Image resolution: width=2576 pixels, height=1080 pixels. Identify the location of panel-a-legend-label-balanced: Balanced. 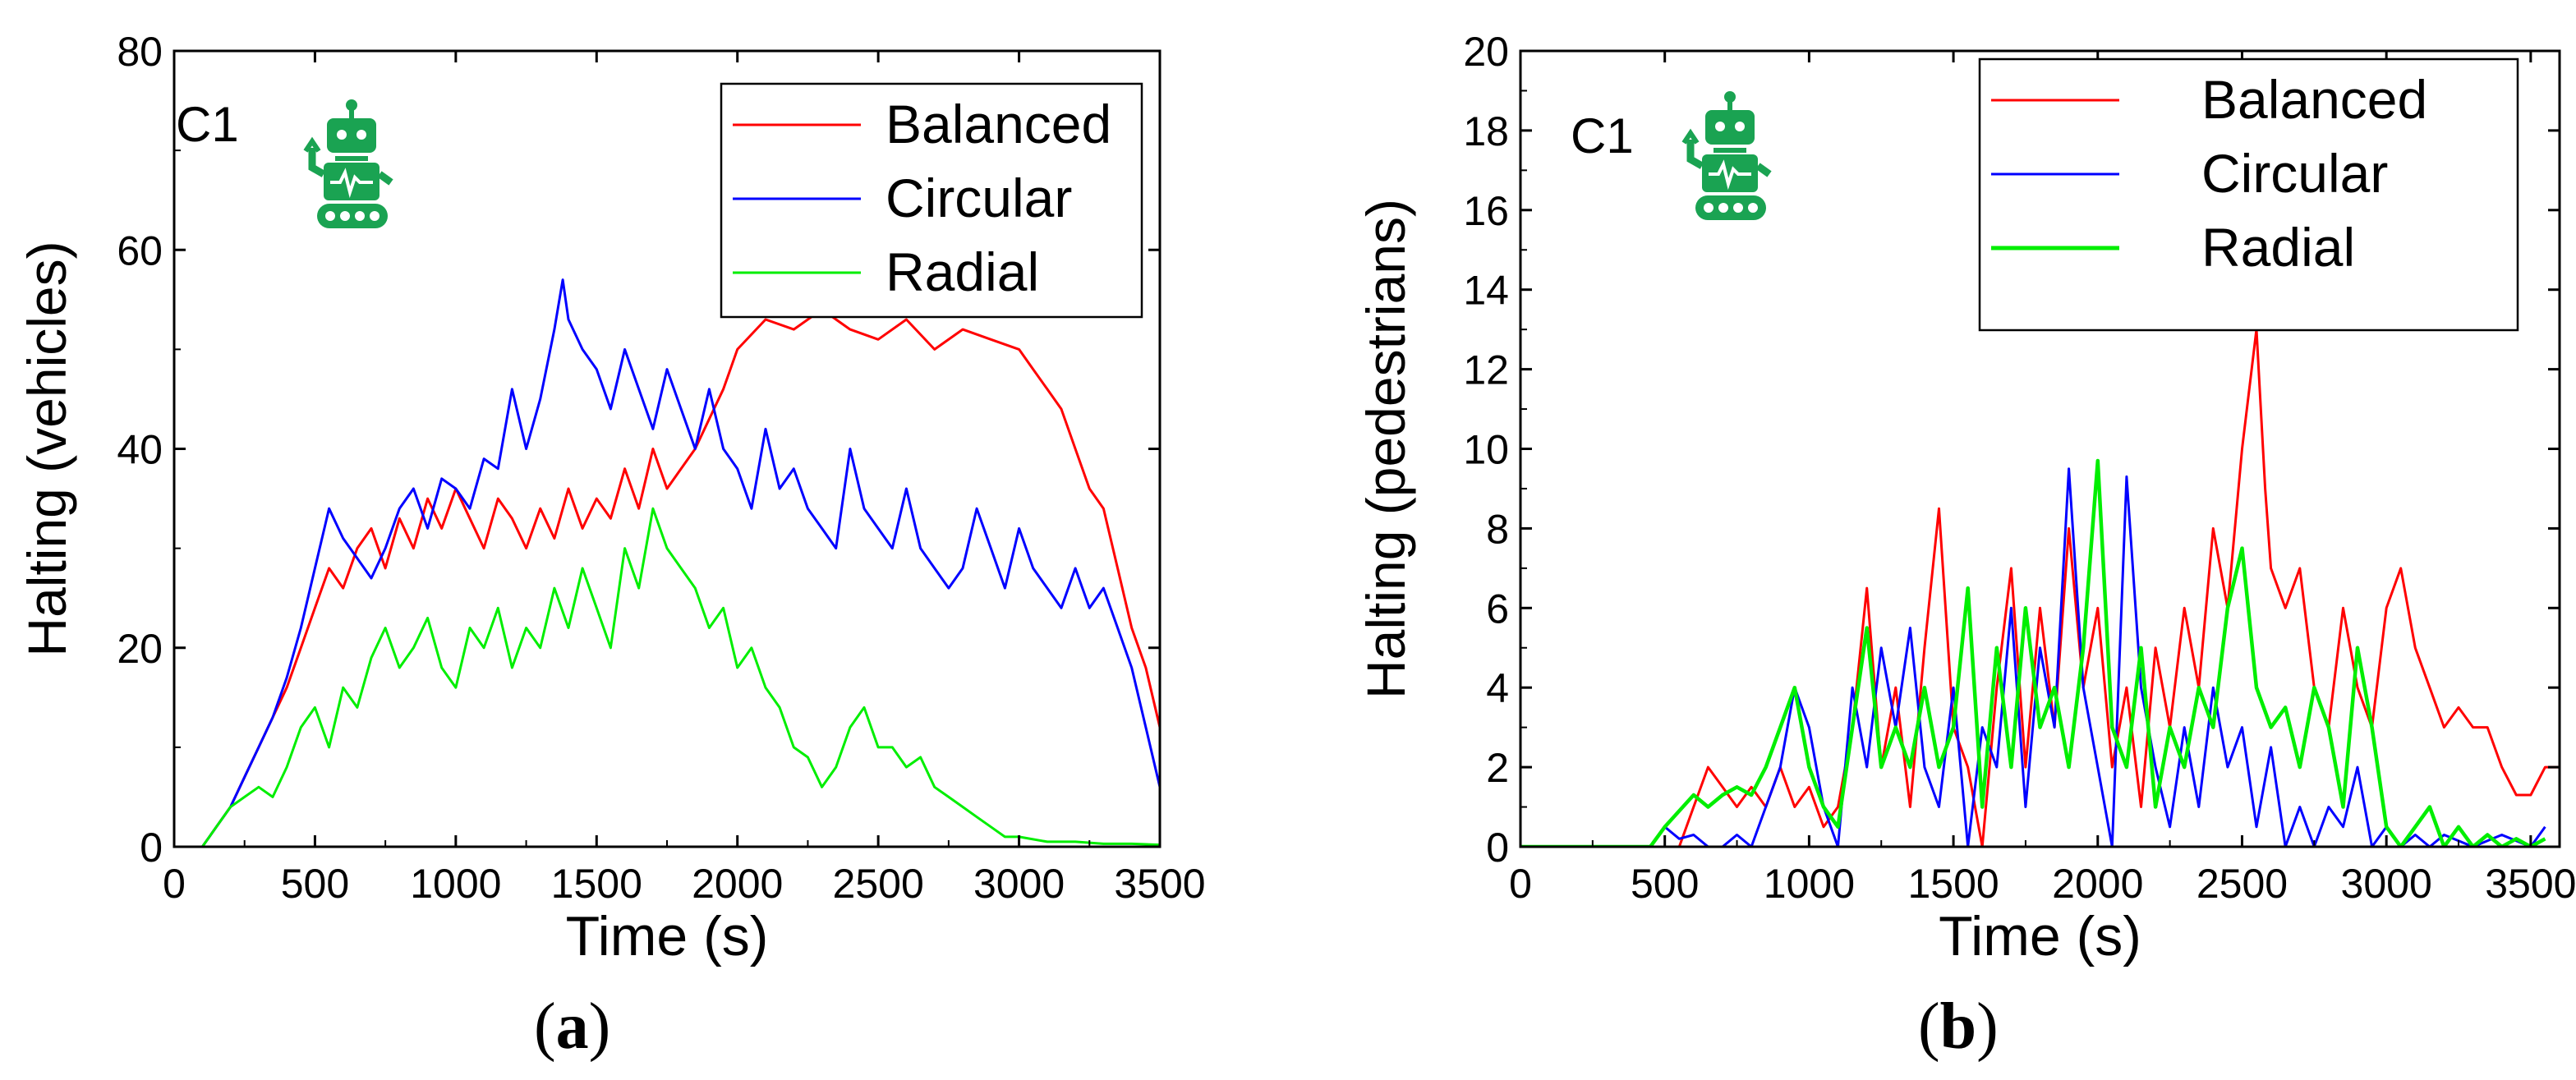
(999, 124).